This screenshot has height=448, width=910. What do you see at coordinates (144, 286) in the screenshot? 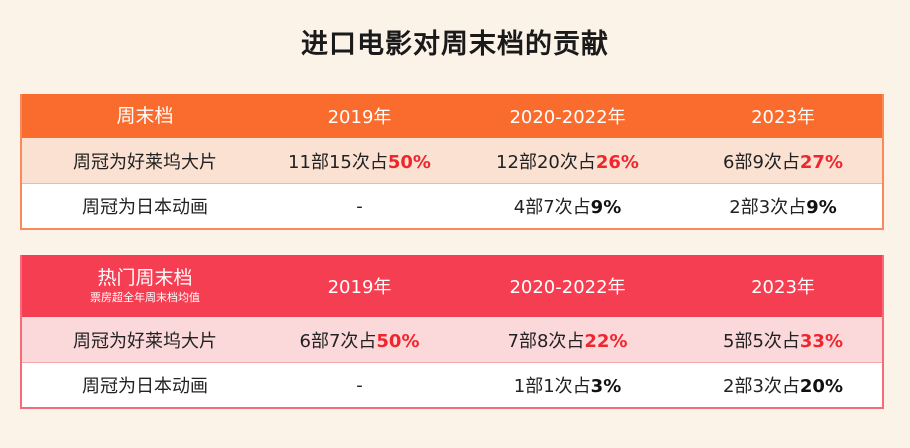
I see `header-label: 热门周末档 票房超全年周末档均值` at bounding box center [144, 286].